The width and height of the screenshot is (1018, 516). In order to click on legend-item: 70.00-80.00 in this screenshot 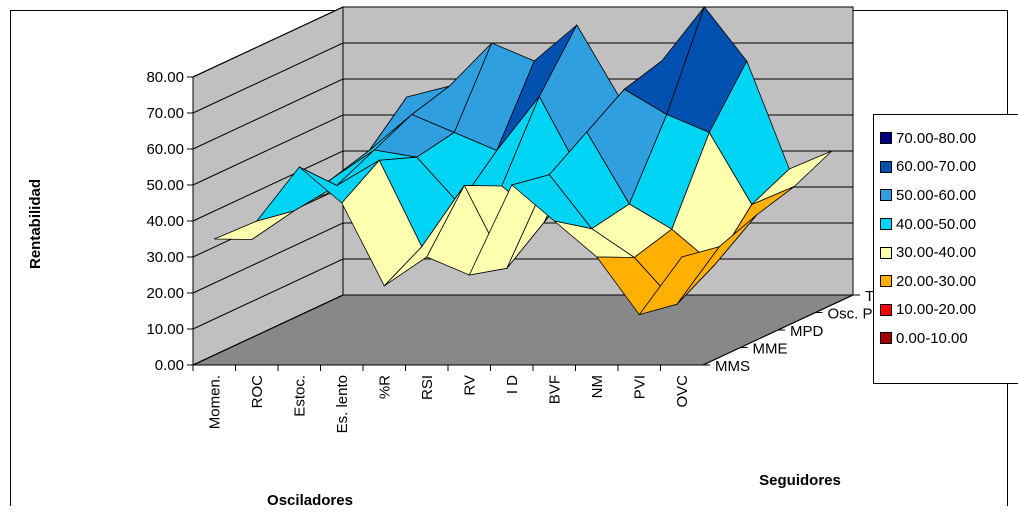, I will do `click(949, 138)`.